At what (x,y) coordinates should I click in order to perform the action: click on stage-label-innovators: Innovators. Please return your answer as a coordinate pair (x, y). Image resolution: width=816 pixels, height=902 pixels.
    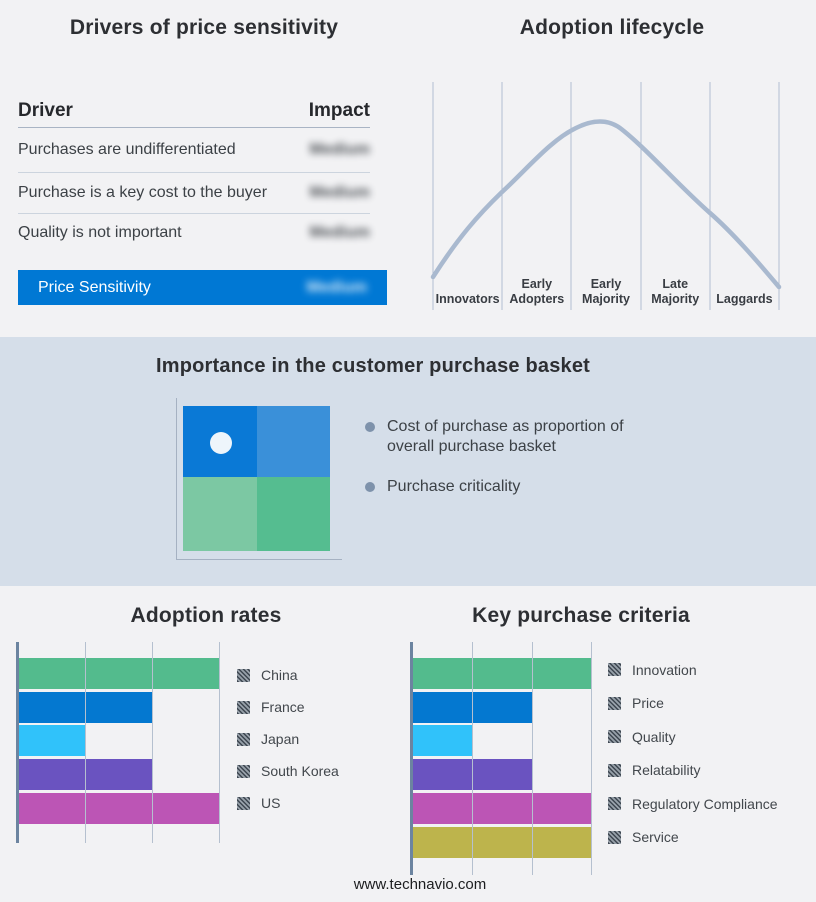
    Looking at the image, I should click on (467, 299).